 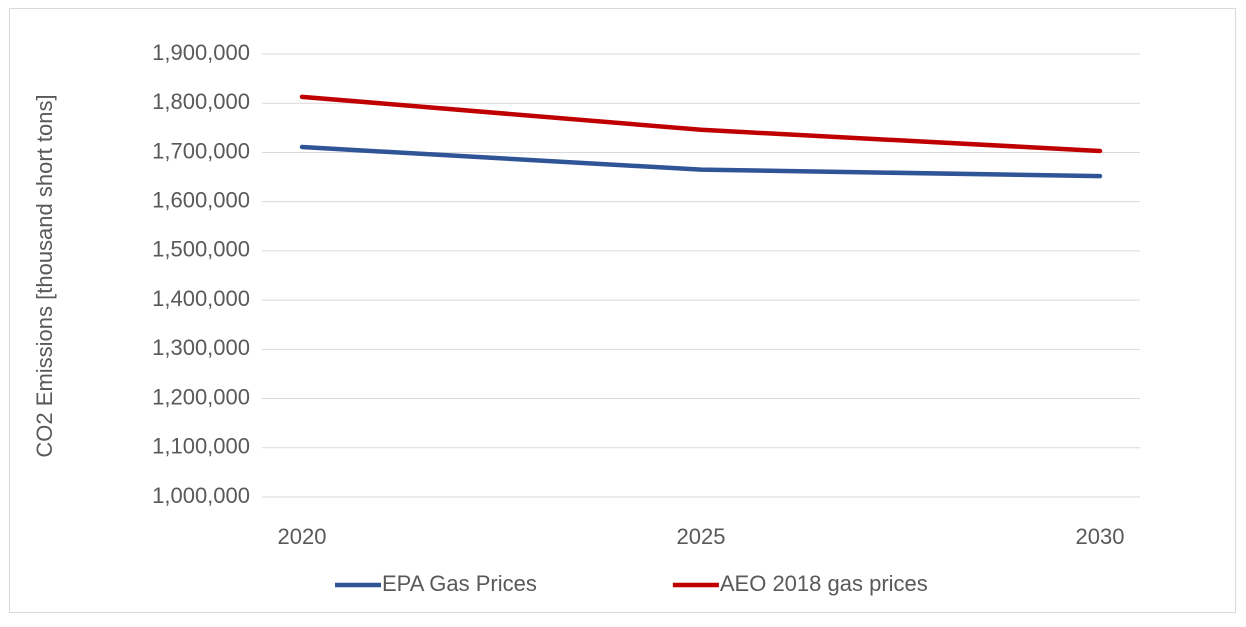 What do you see at coordinates (201, 249) in the screenshot?
I see `y-tick-label: 1,500,000` at bounding box center [201, 249].